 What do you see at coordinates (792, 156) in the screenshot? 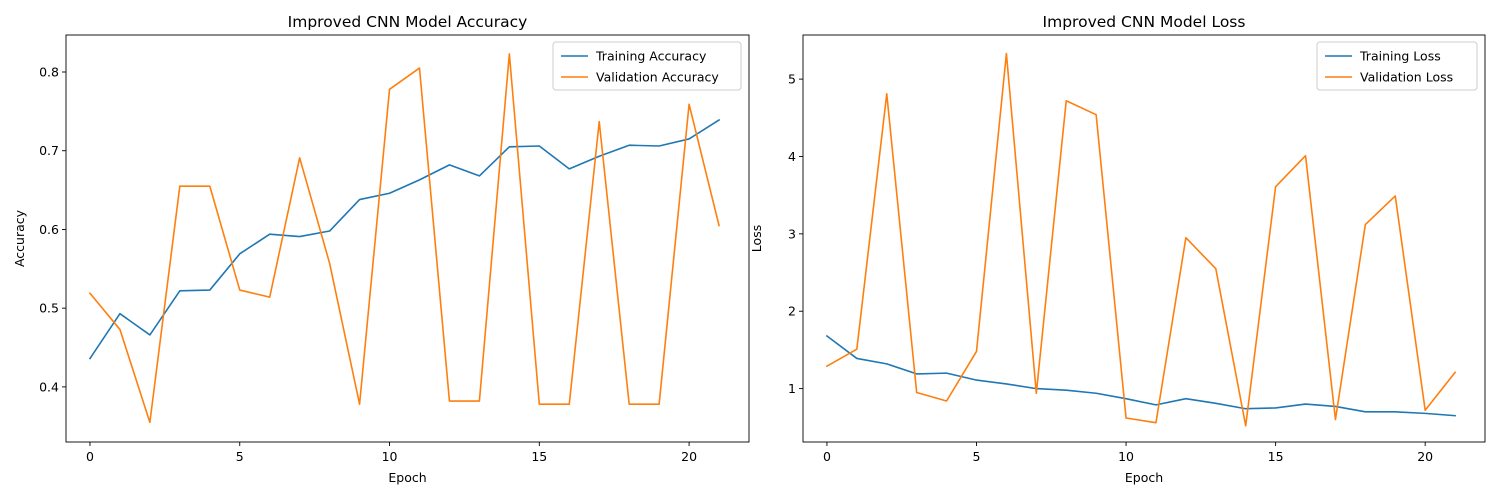
I see `y-tick-label: 4` at bounding box center [792, 156].